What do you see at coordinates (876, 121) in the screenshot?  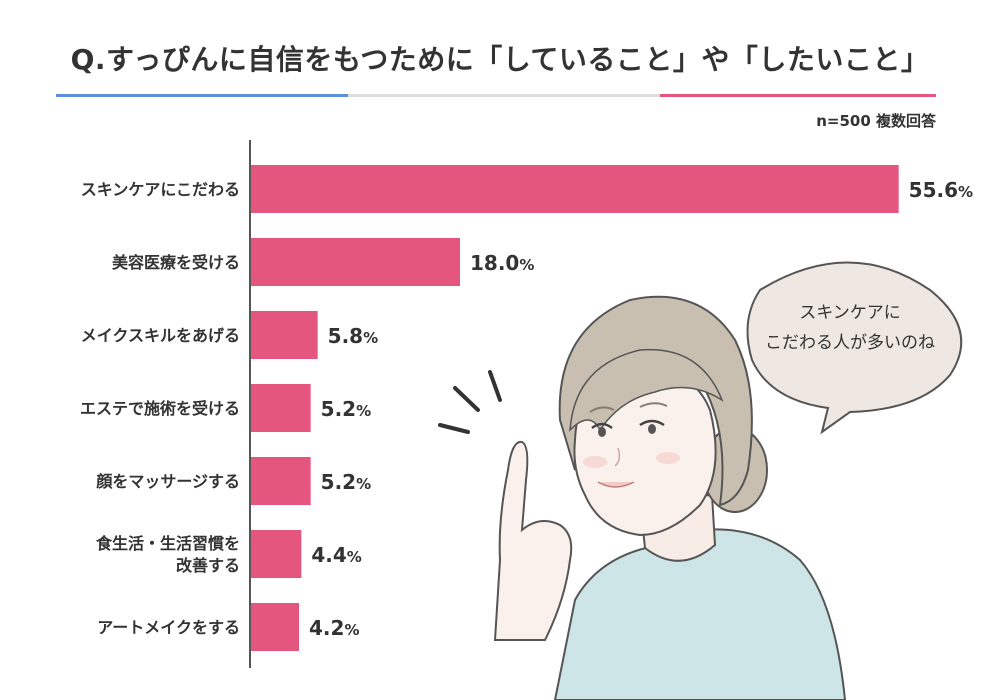 I see `sample-size-note: n=500 複数回答` at bounding box center [876, 121].